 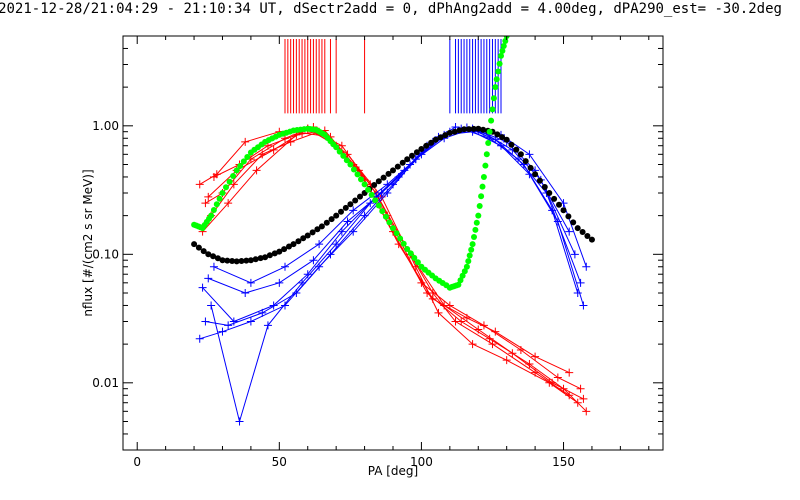 I want to click on x-axis-label: PA [deg], so click(x=393, y=471).